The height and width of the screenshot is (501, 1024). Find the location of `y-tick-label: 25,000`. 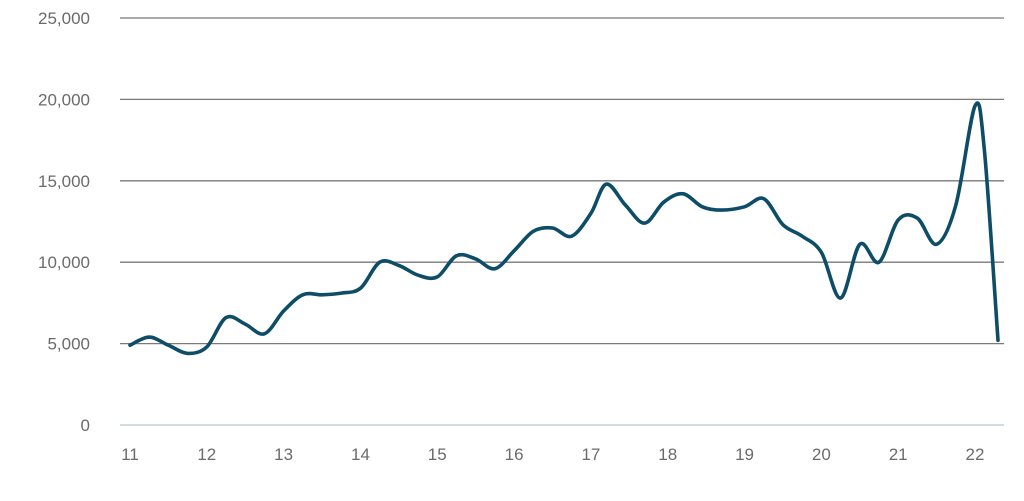

y-tick-label: 25,000 is located at coordinates (64, 18).